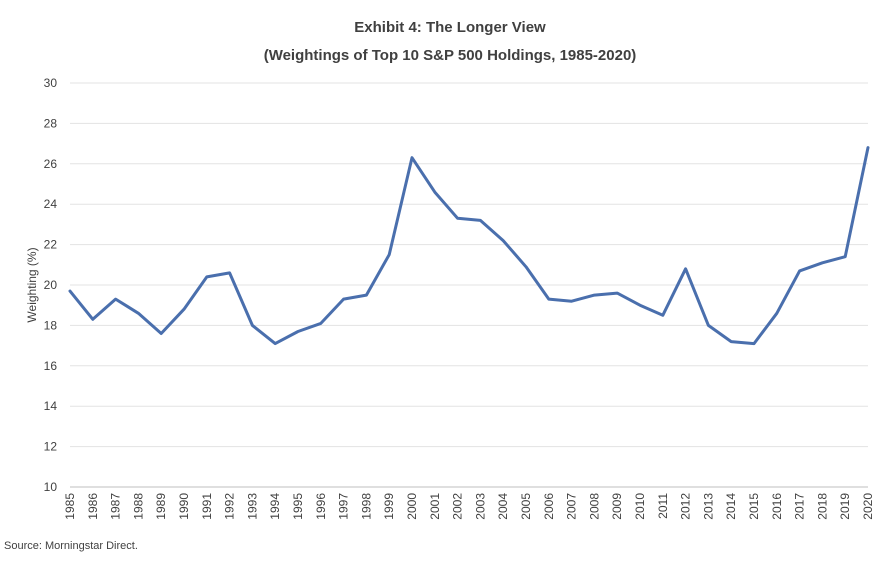  I want to click on x-tick-label: 1992, so click(230, 506).